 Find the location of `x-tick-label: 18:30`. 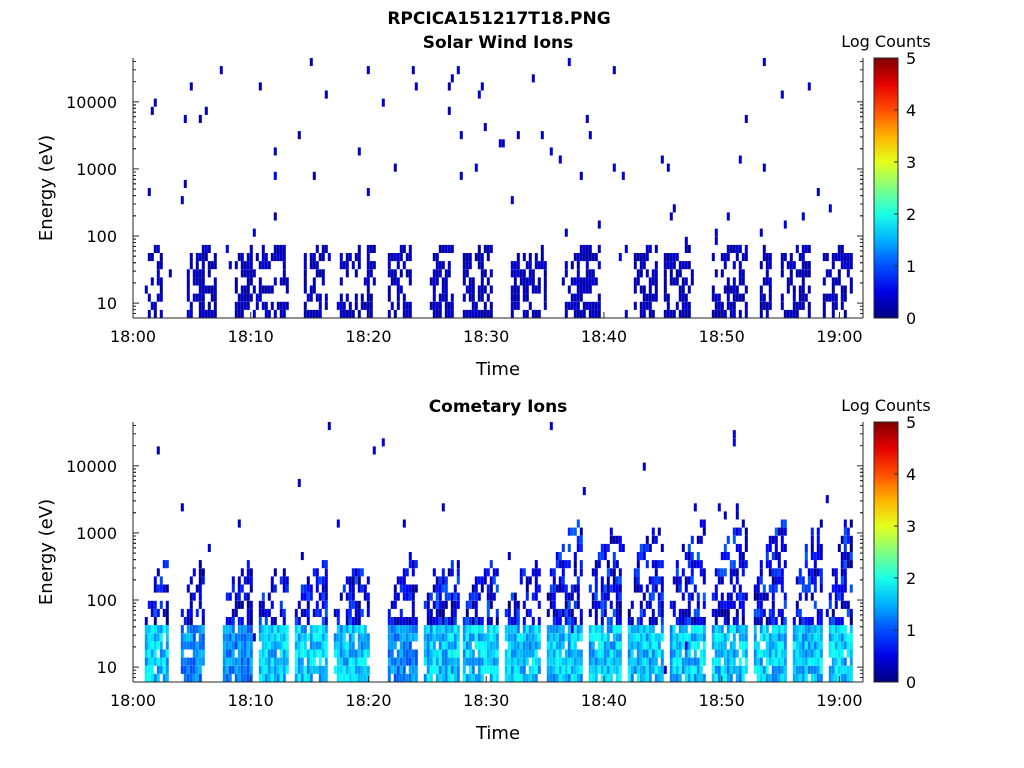

x-tick-label: 18:30 is located at coordinates (486, 336).